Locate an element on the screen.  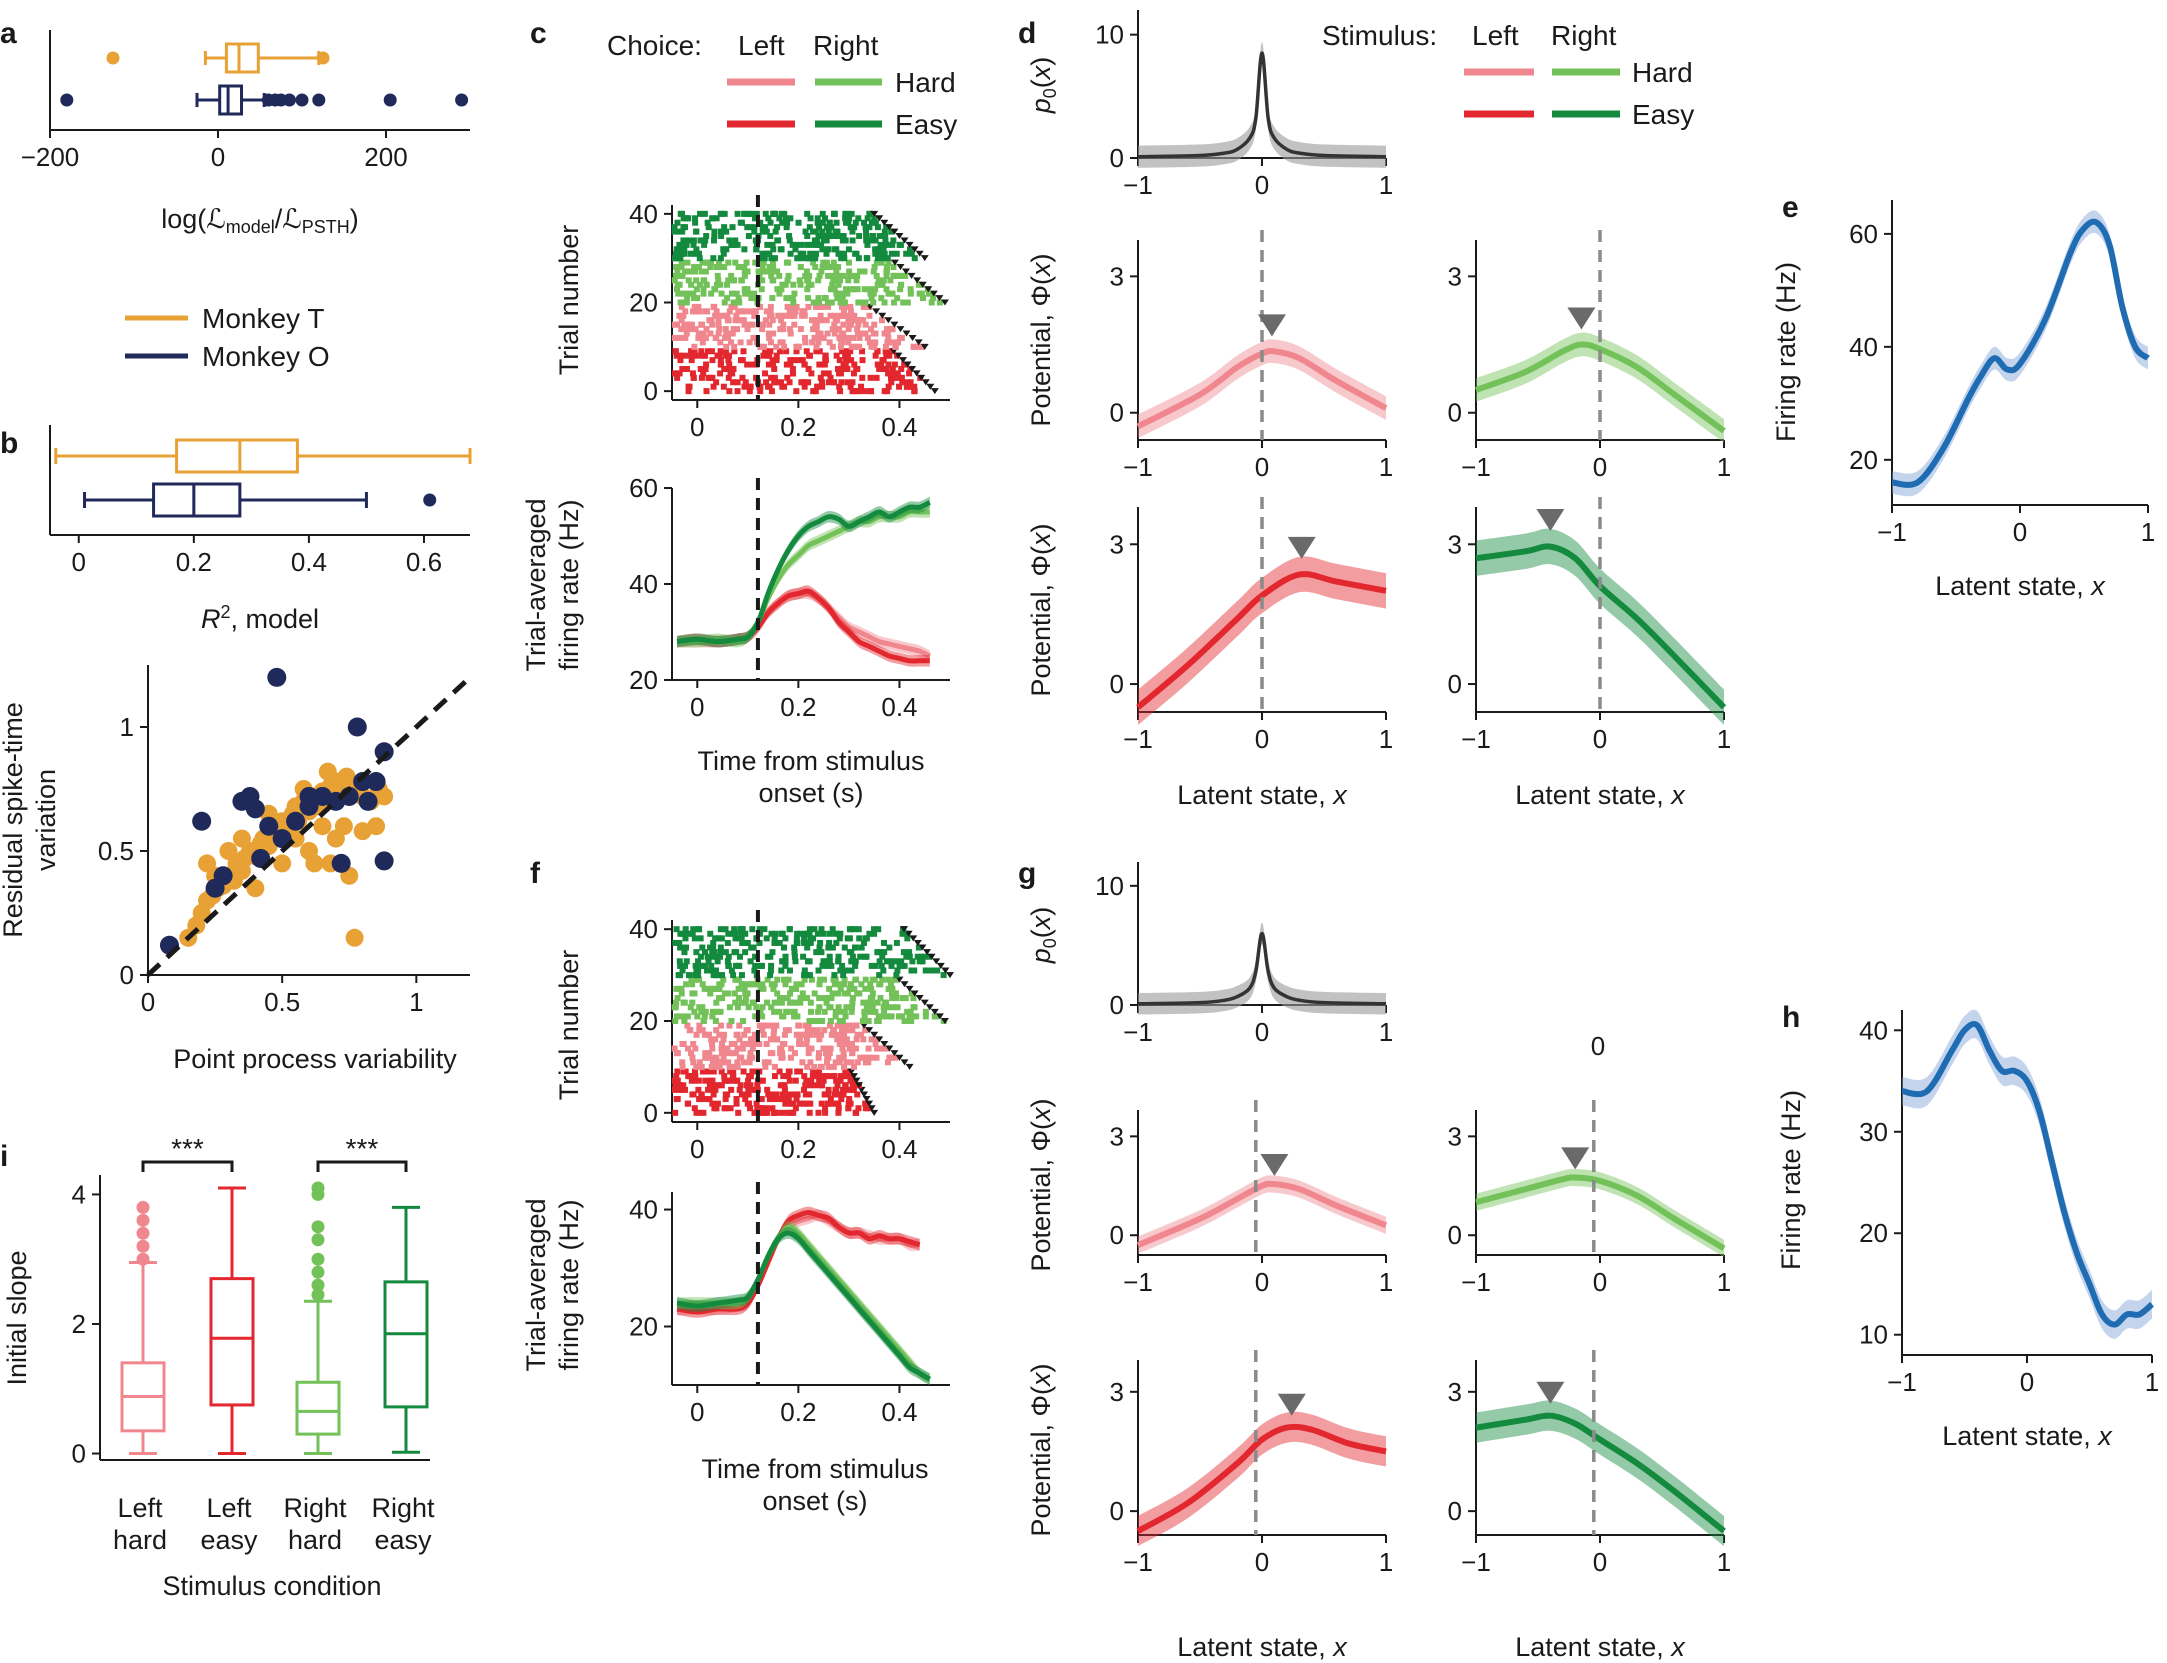
y-tick-label: 20 is located at coordinates (643, 680).